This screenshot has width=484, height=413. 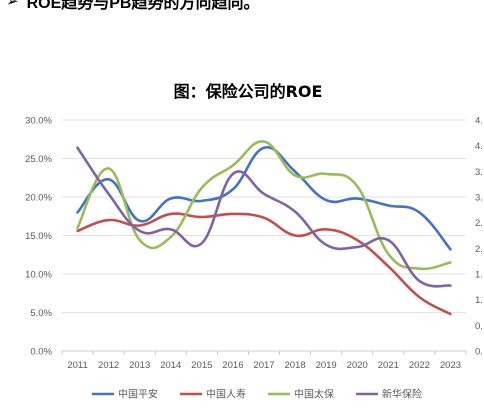 I want to click on x-tick-label: 2017, so click(x=263, y=365).